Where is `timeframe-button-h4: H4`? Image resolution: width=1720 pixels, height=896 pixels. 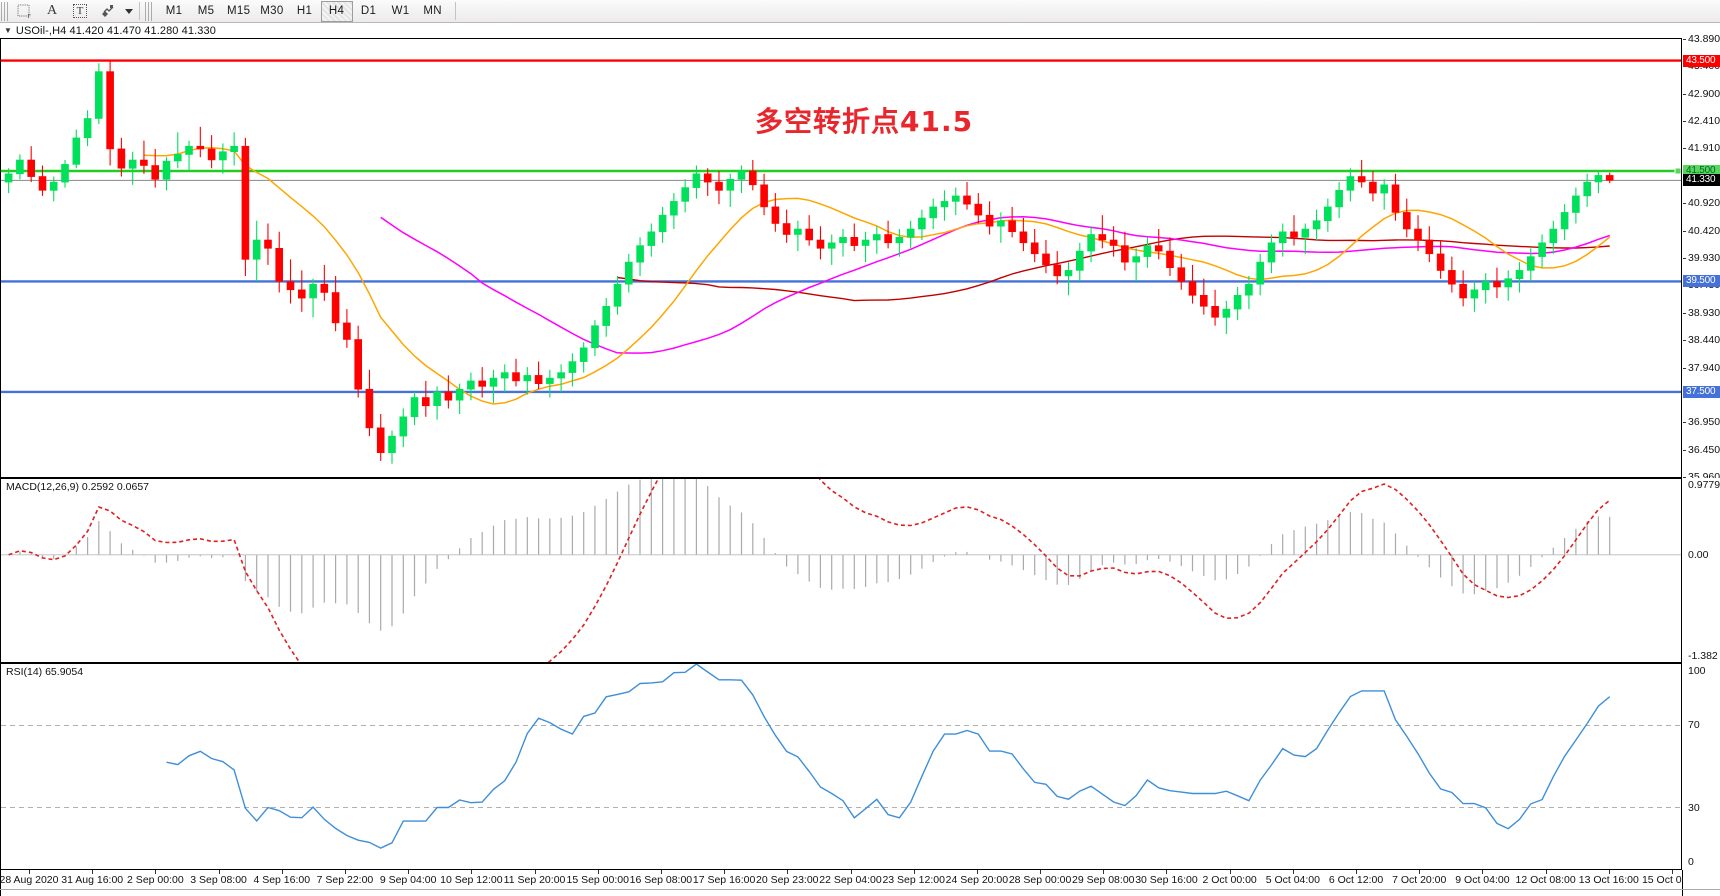 timeframe-button-h4: H4 is located at coordinates (336, 11).